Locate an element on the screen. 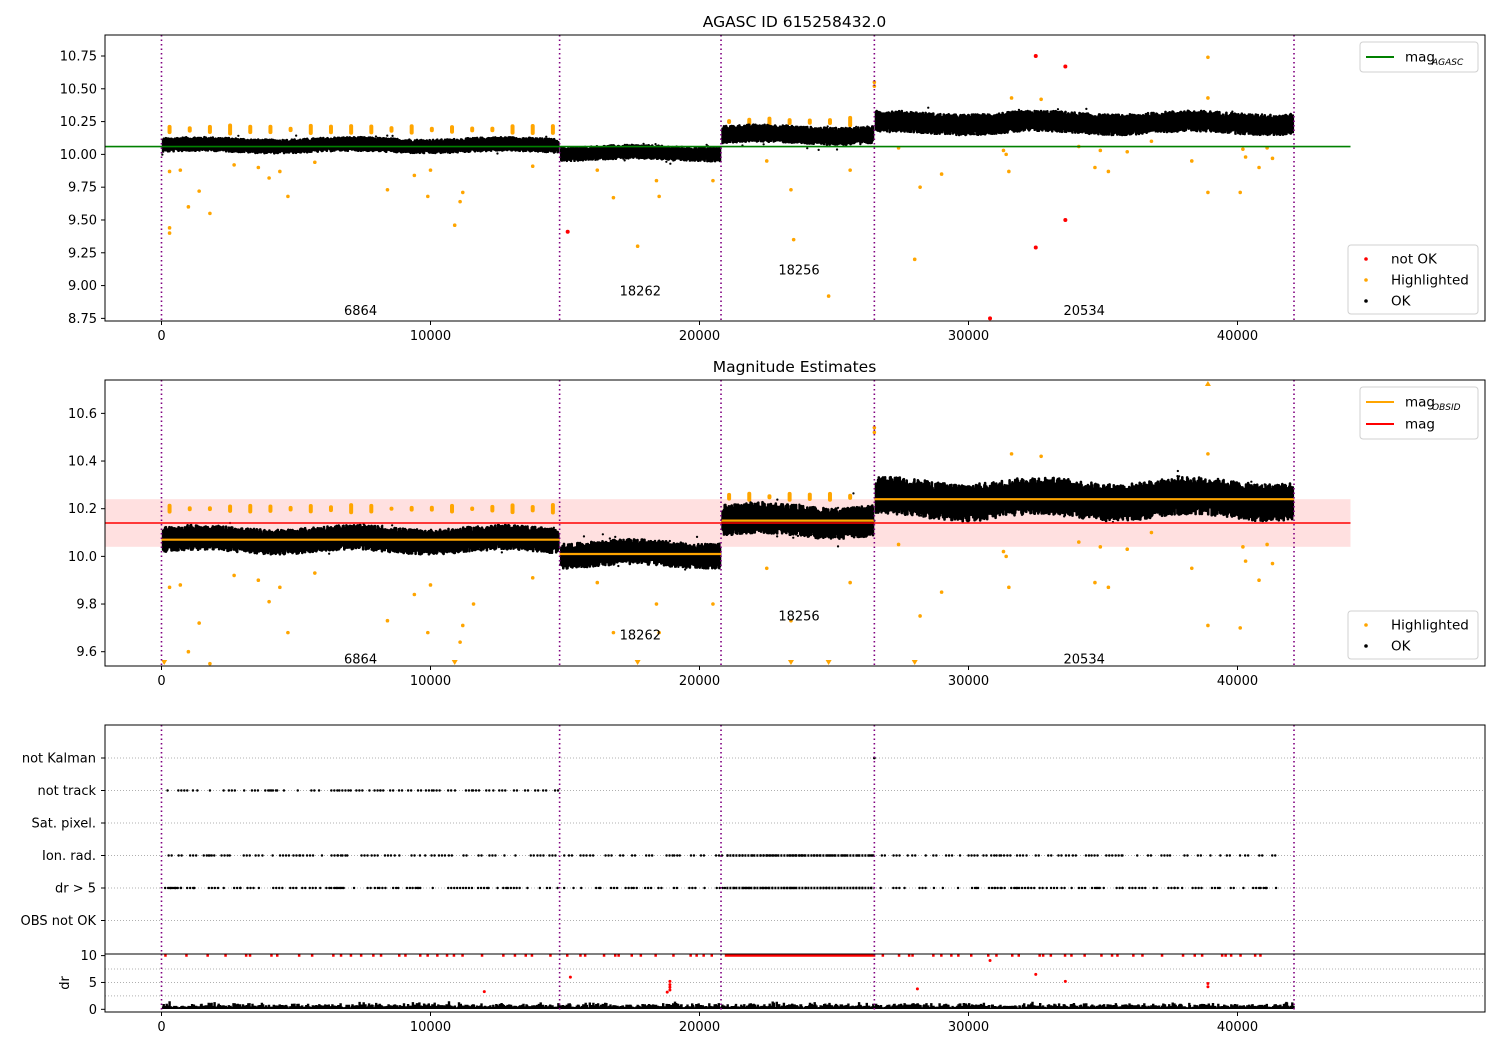 The height and width of the screenshot is (1050, 1500). panel-dr: 0 10000 20000 30000 40000 0 5 10 dr is located at coordinates (772, 992).